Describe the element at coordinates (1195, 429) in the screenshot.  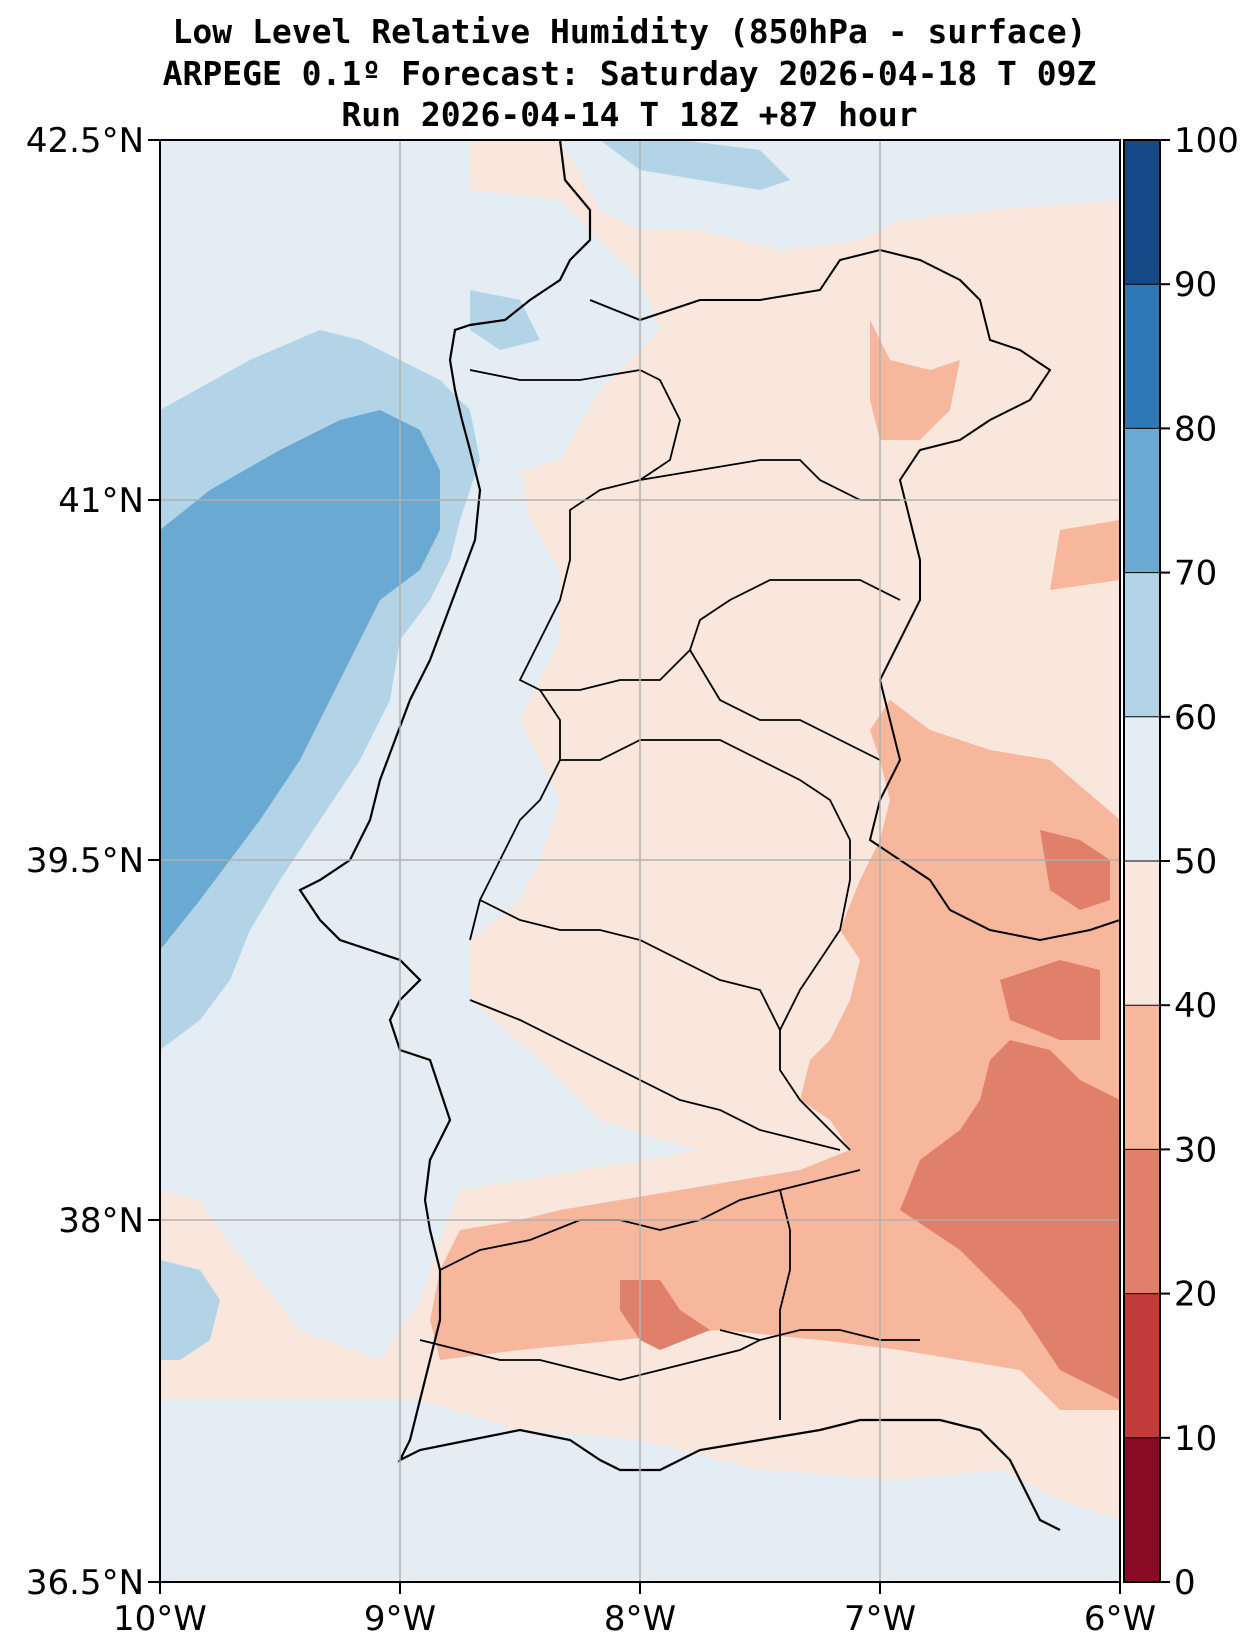
I see `colorbar-label: 80` at that location.